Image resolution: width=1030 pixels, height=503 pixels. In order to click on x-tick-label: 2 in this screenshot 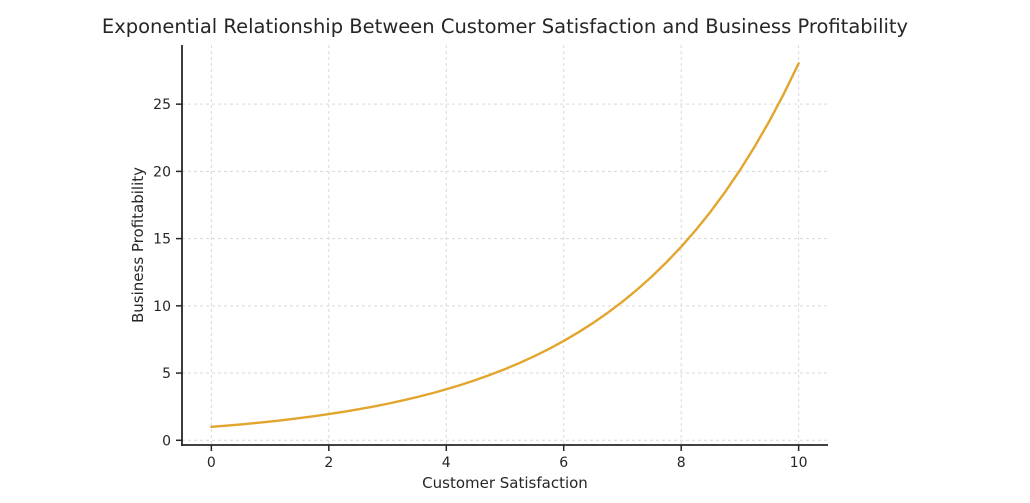, I will do `click(328, 463)`.